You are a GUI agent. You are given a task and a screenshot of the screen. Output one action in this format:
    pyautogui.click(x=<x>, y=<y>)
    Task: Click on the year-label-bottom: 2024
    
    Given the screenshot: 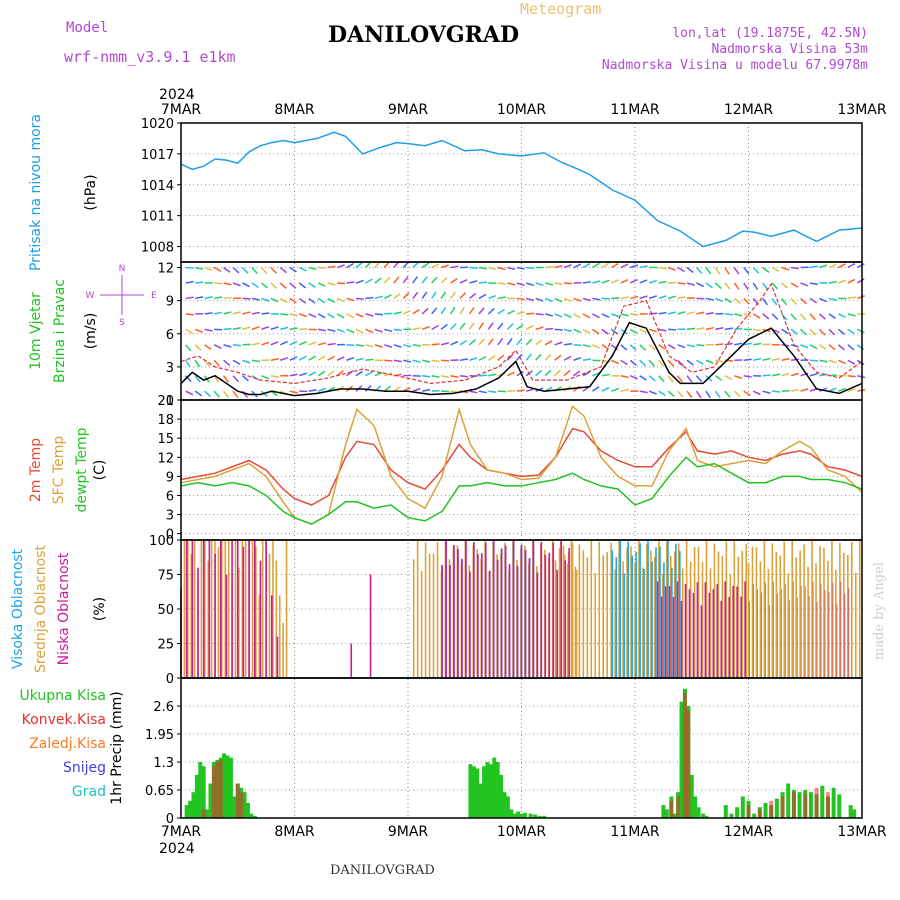 What is the action you would take?
    pyautogui.click(x=177, y=849)
    